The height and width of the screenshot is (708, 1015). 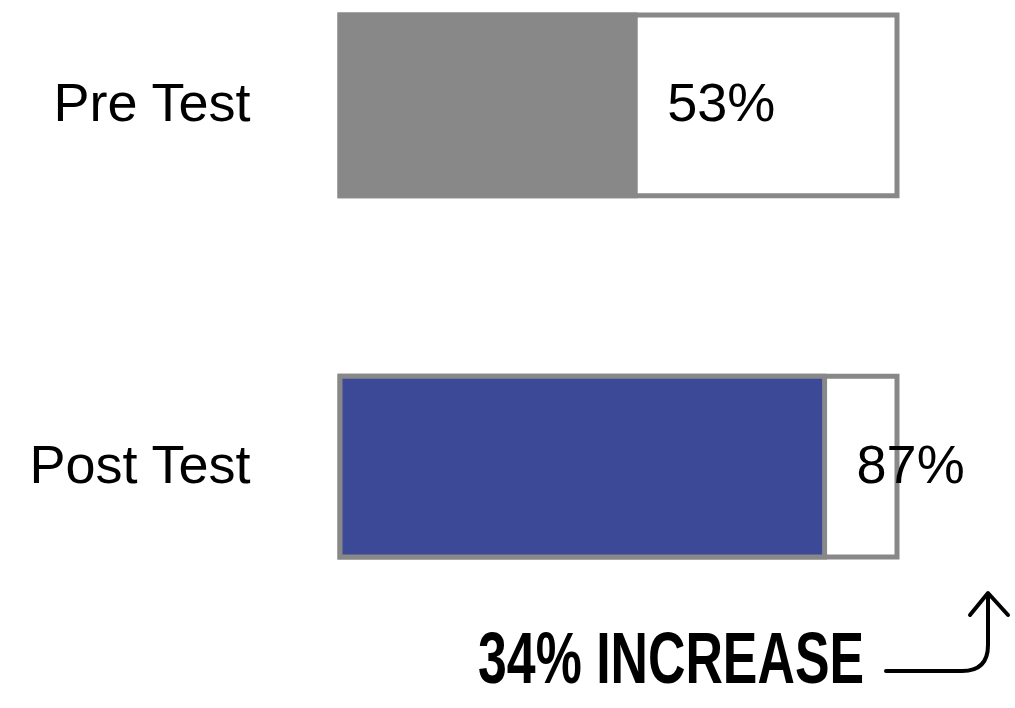 I want to click on annotation: 34% INCREASE, so click(x=671, y=658).